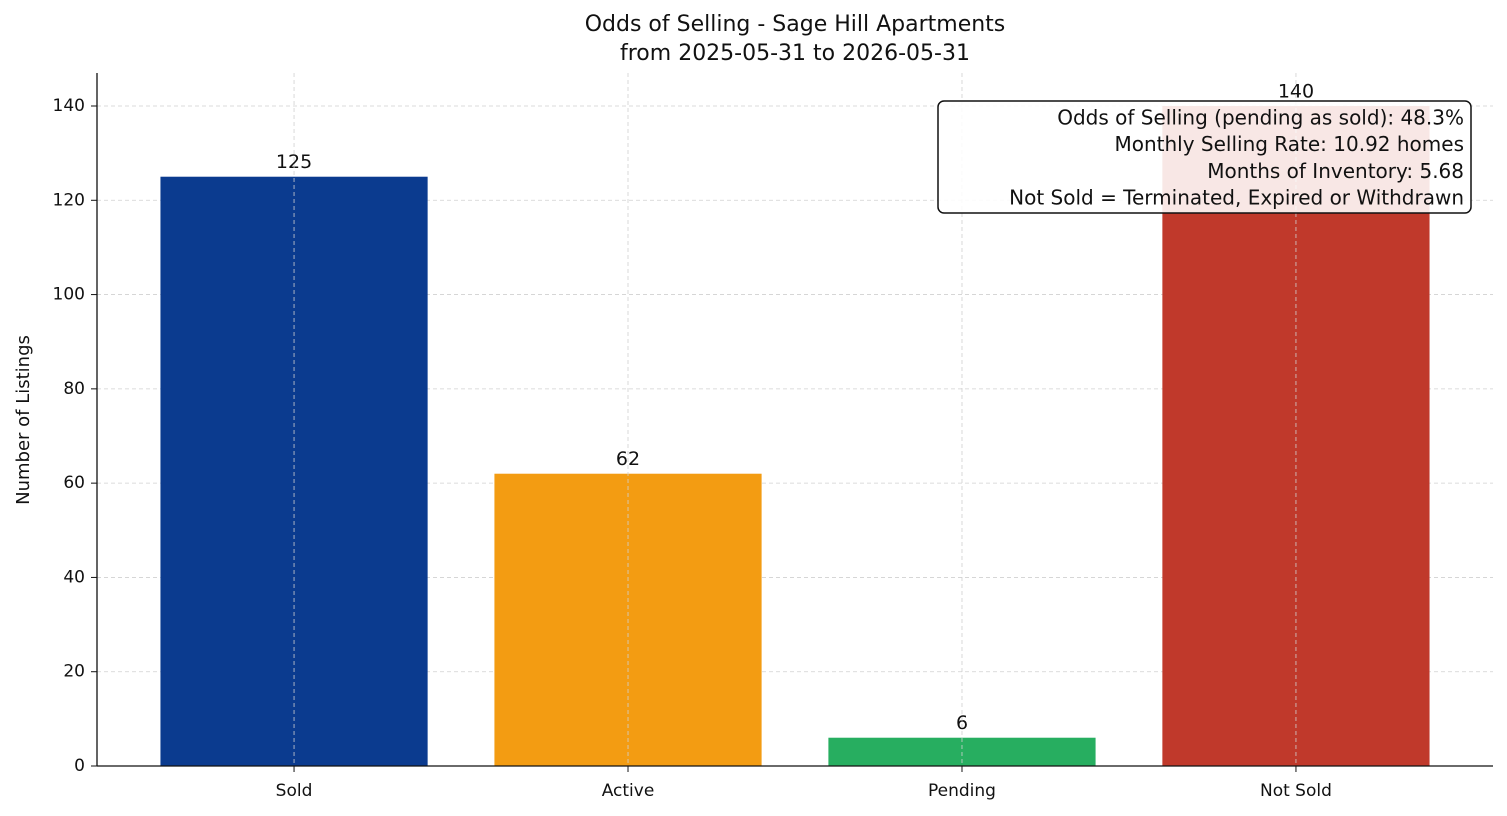  I want to click on annotation-box, so click(1204, 157).